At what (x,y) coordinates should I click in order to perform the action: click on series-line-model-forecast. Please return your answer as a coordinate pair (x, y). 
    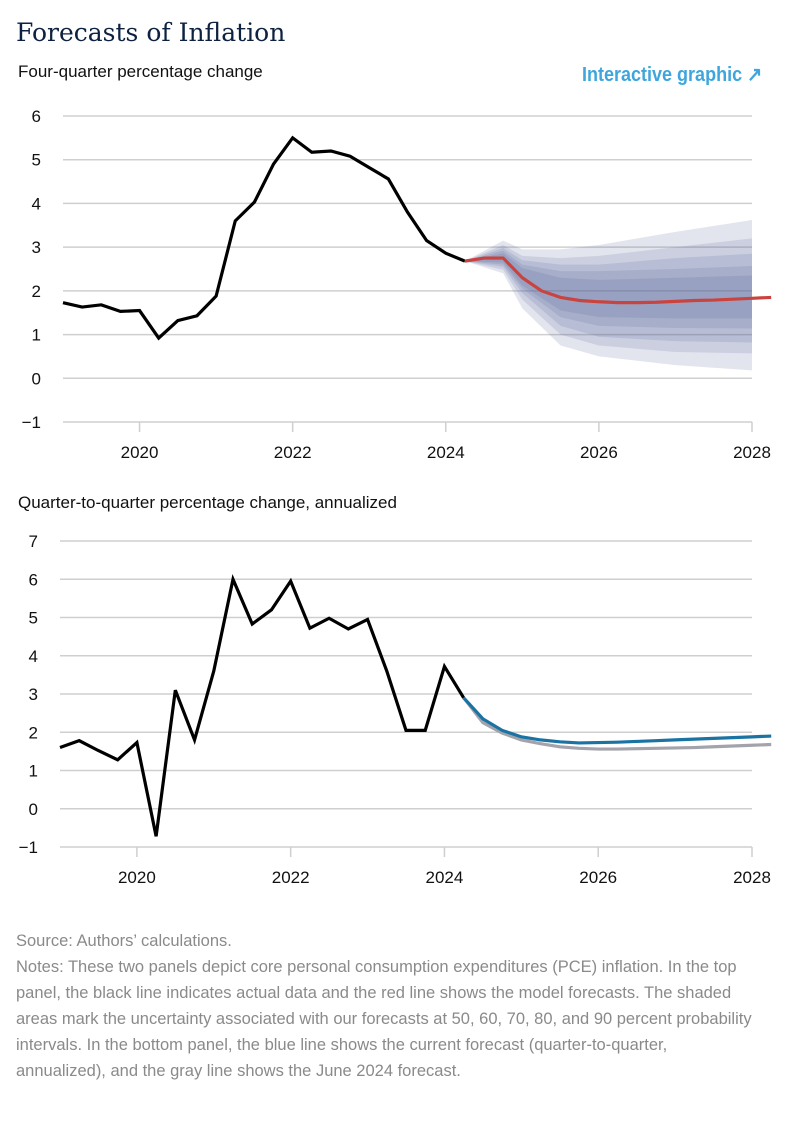
    Looking at the image, I should click on (618, 280).